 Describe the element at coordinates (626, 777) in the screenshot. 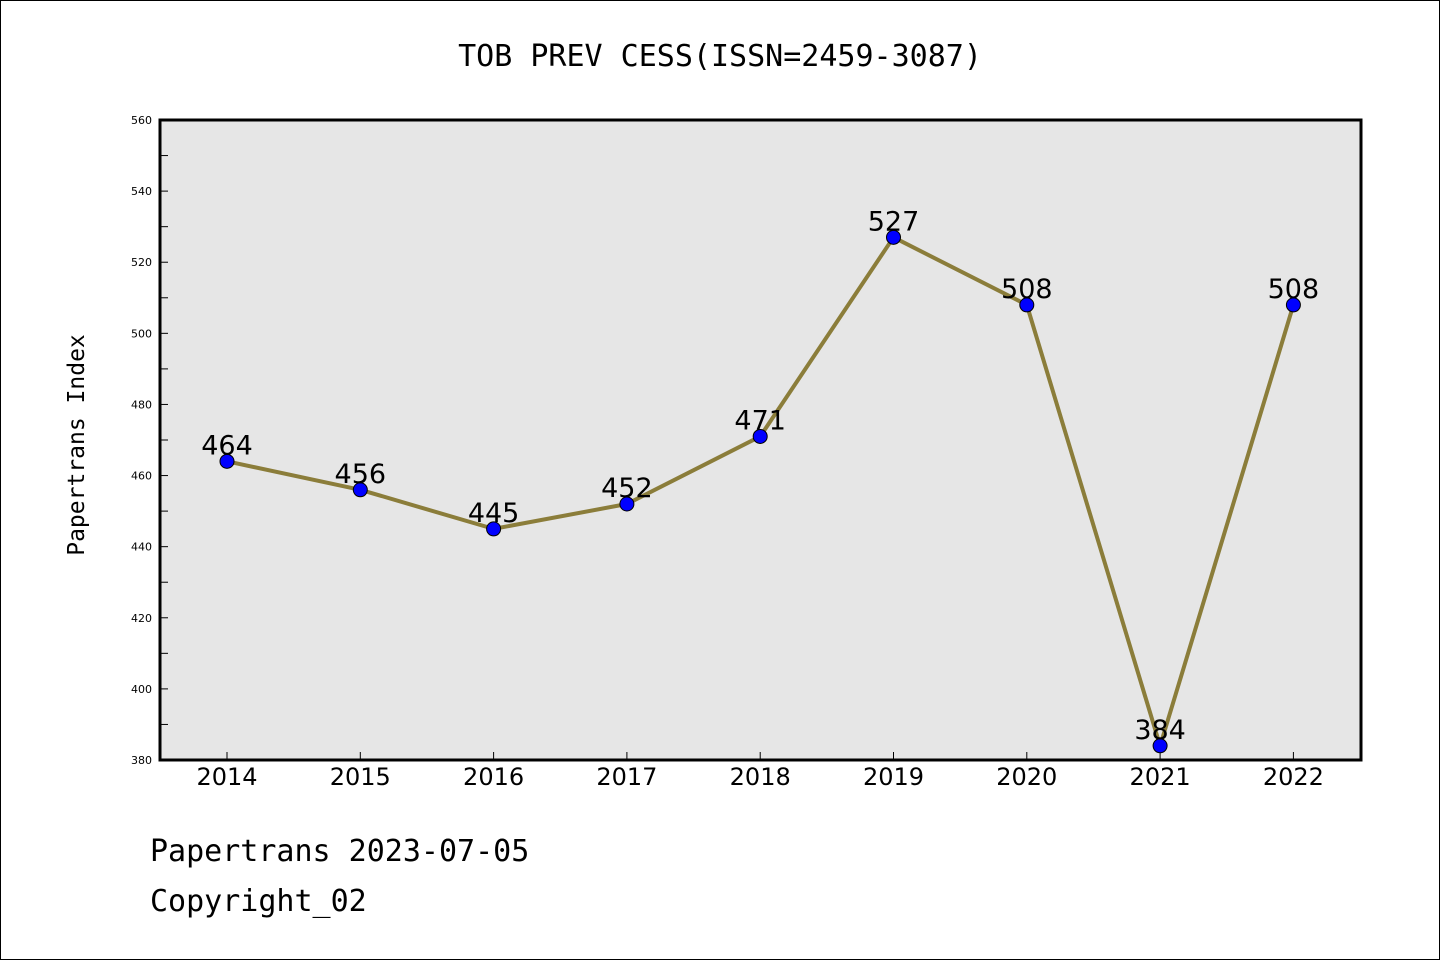

I see `x-tick-label: 2017` at that location.